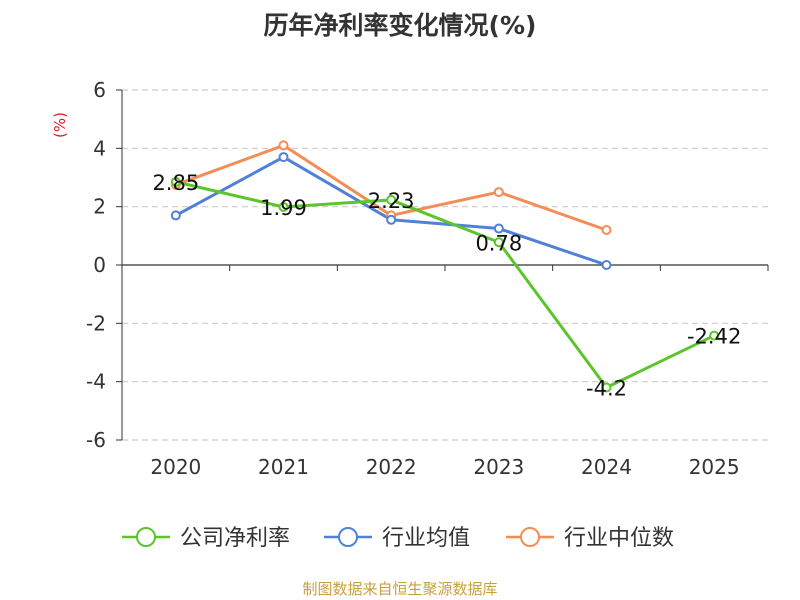 This screenshot has width=800, height=600. Describe the element at coordinates (96, 323) in the screenshot. I see `y-tick-label: -2` at that location.